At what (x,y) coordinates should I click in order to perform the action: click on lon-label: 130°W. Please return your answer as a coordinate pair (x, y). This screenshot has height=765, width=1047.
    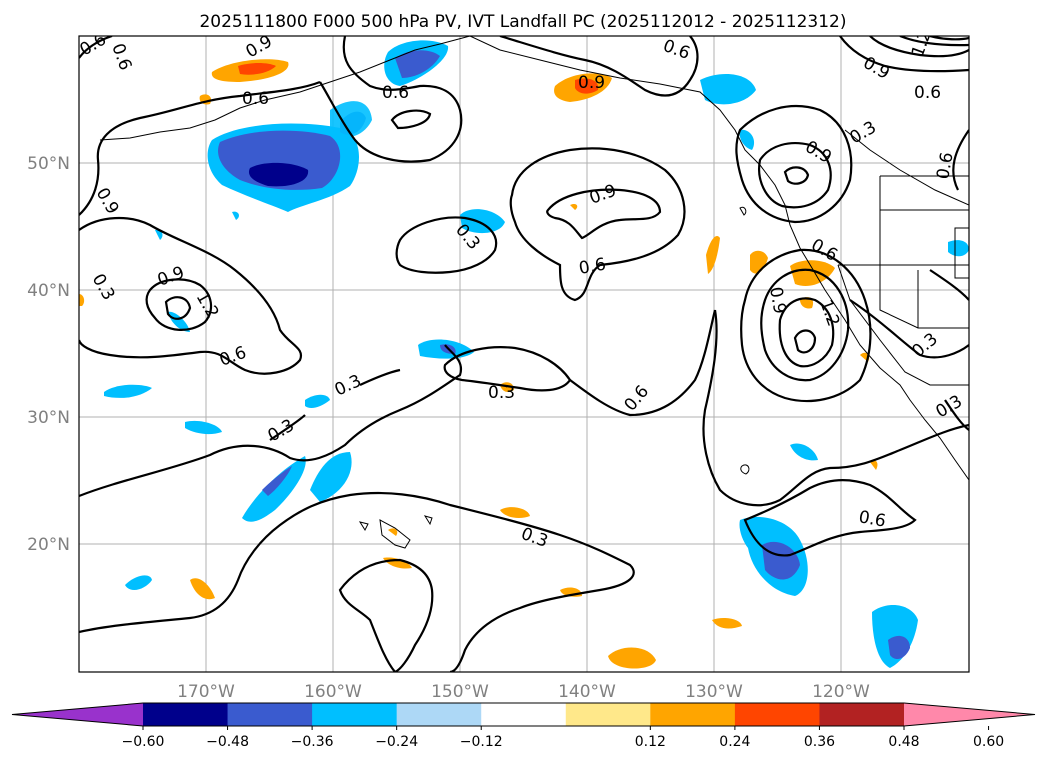
    Looking at the image, I should click on (714, 692).